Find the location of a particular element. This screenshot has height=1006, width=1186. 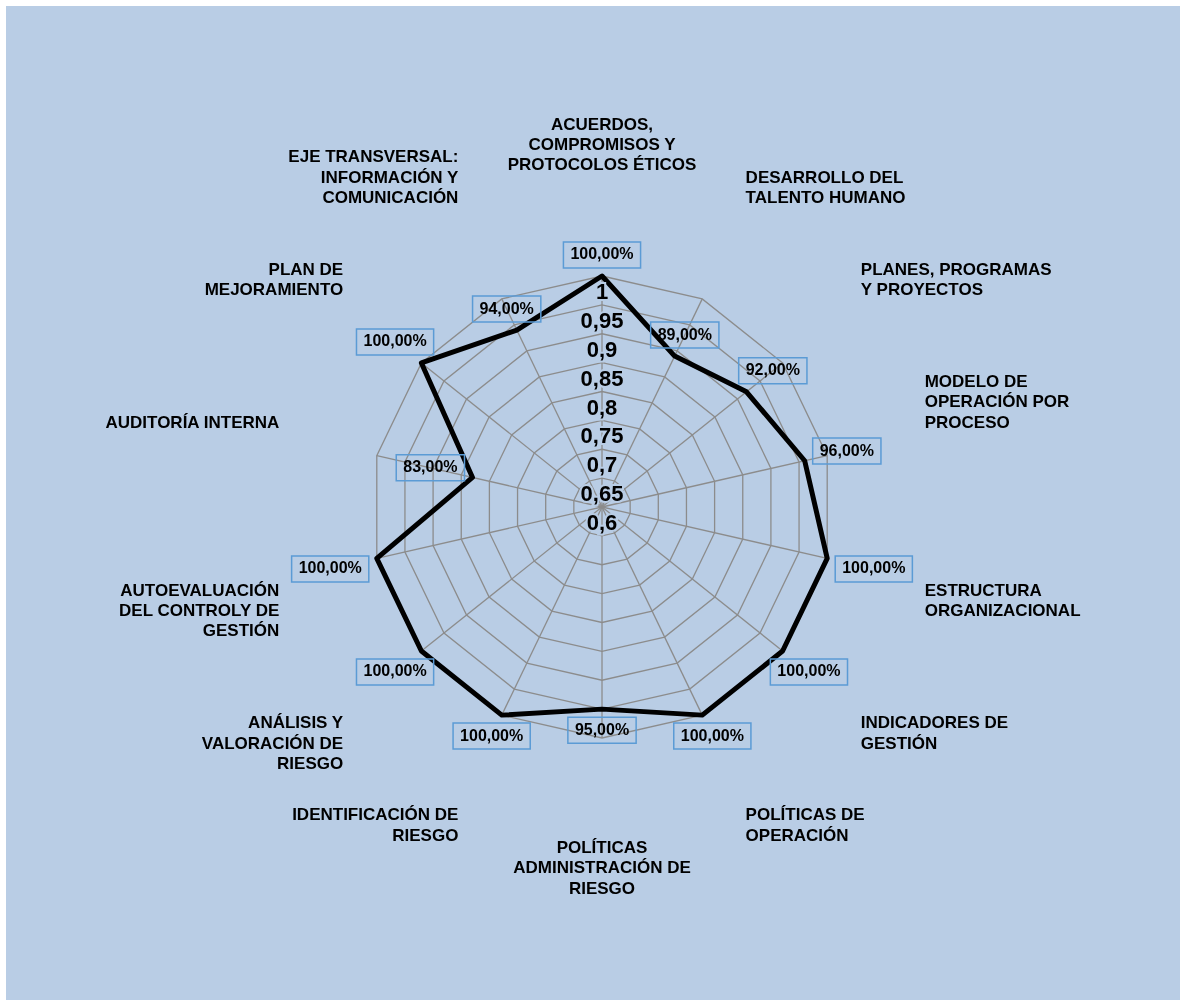

y-tick-label: 1 is located at coordinates (602, 292).